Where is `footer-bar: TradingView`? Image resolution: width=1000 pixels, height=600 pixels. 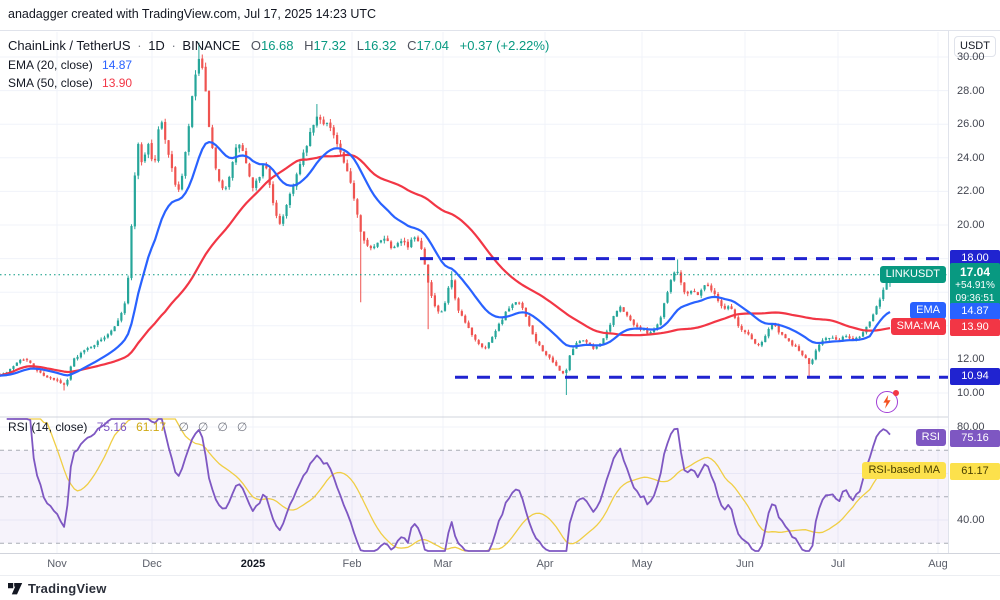
footer-bar: TradingView is located at coordinates (500, 587).